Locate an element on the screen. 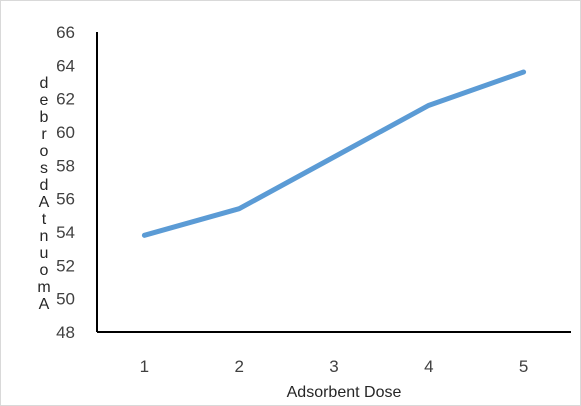 This screenshot has width=581, height=406. y-tick-label: 60 is located at coordinates (65, 132).